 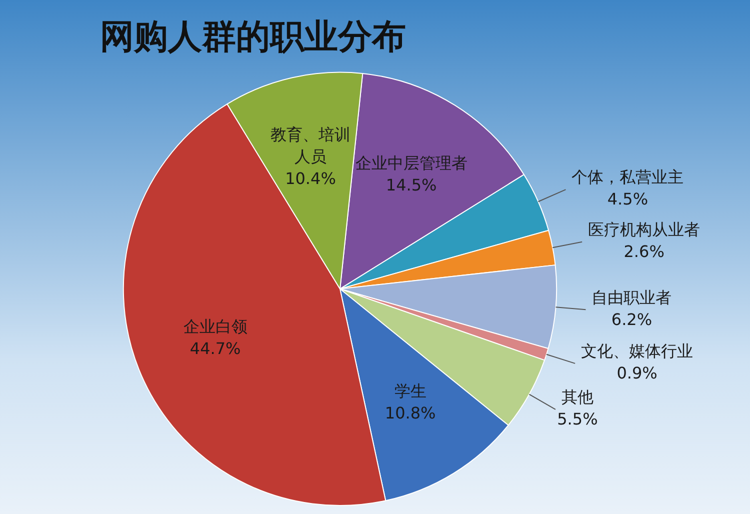 What do you see at coordinates (411, 162) in the screenshot?
I see `slice-label: 企业中层管理者` at bounding box center [411, 162].